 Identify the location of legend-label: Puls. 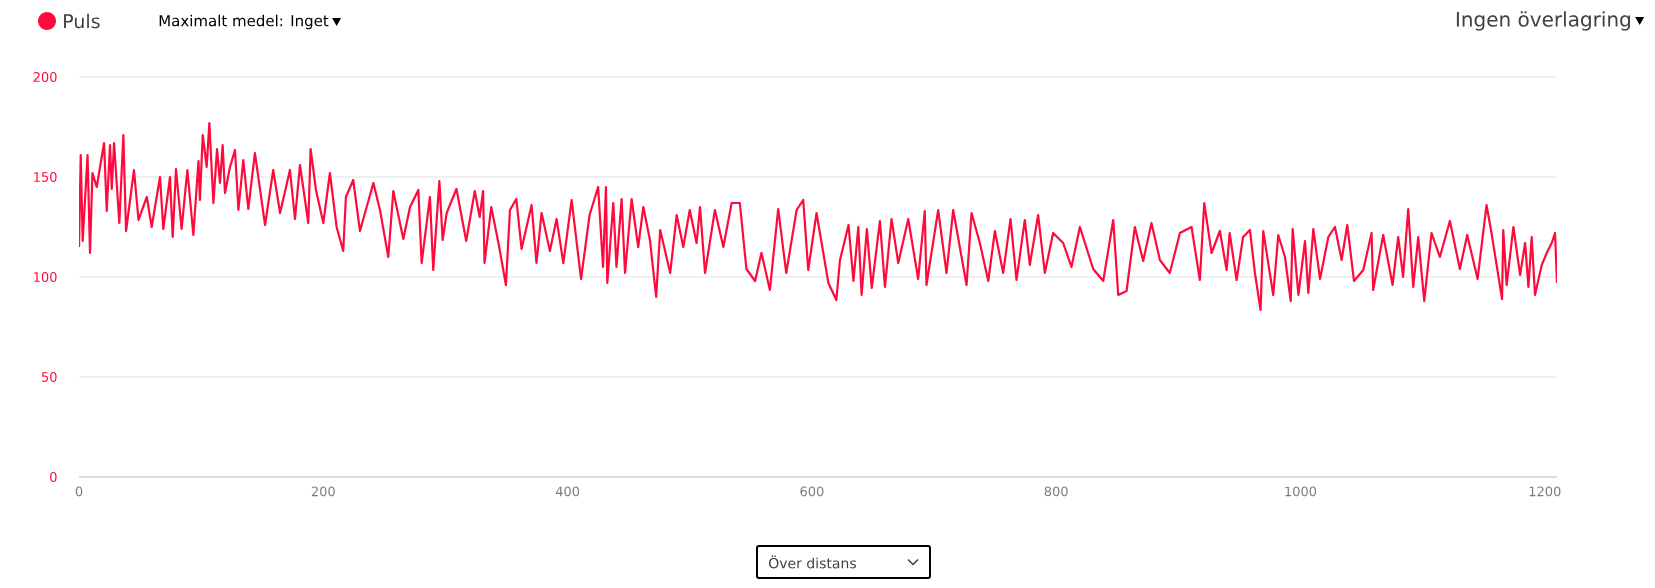
(82, 21).